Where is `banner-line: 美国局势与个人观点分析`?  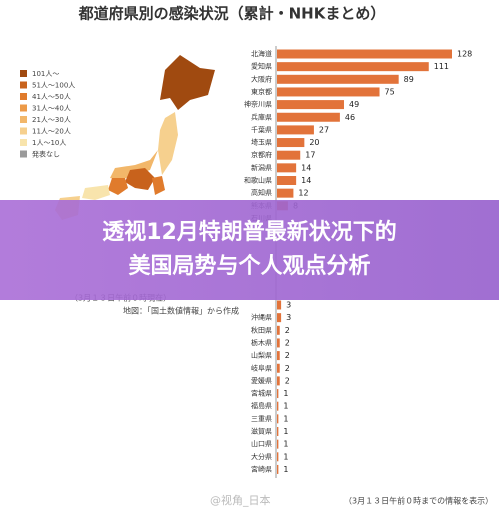 banner-line: 美国局势与个人观点分析 is located at coordinates (249, 266).